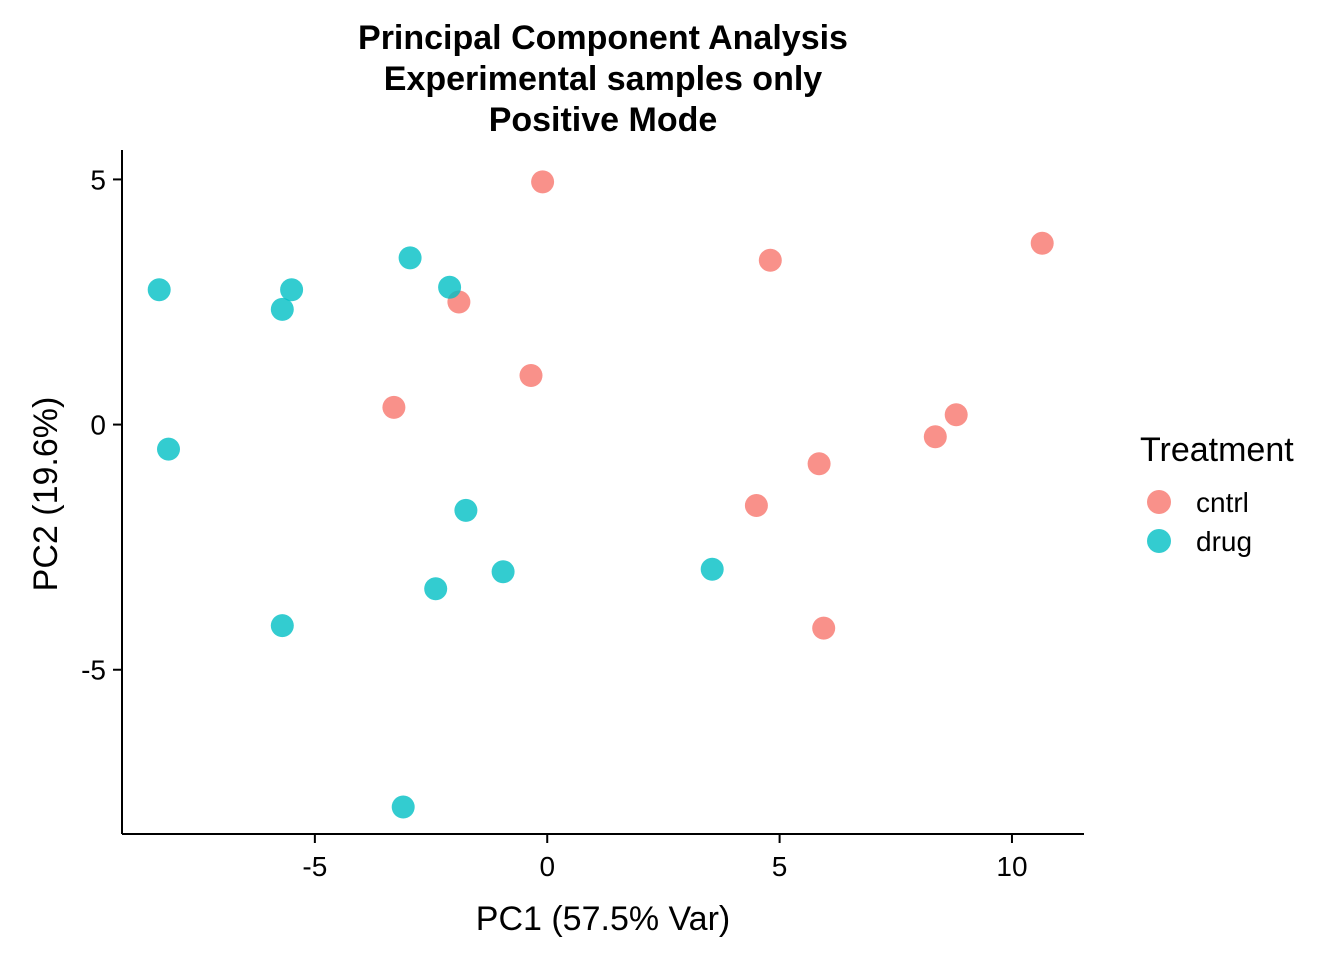  What do you see at coordinates (603, 919) in the screenshot?
I see `x-axis-label: PC1 (57.5% Var)` at bounding box center [603, 919].